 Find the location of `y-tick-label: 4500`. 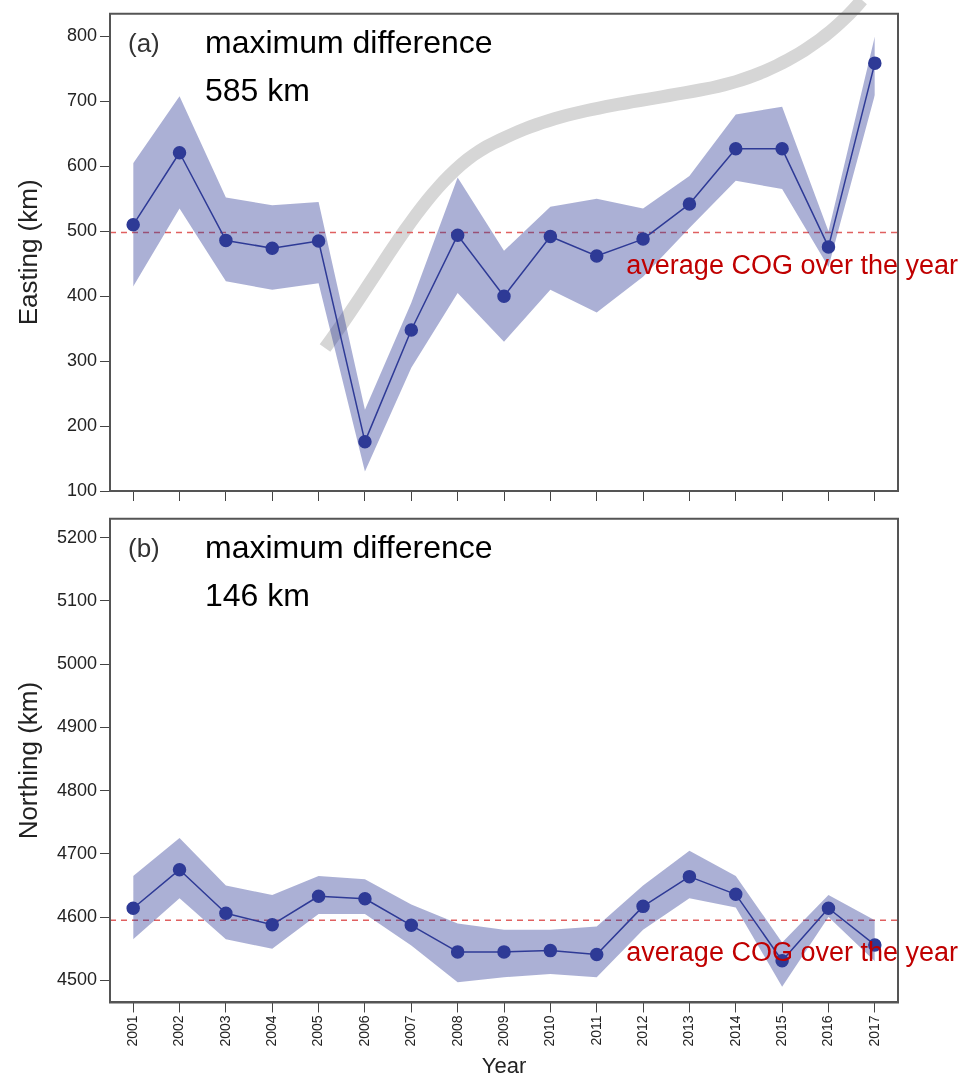

y-tick-label: 4500 is located at coordinates (76, 979).